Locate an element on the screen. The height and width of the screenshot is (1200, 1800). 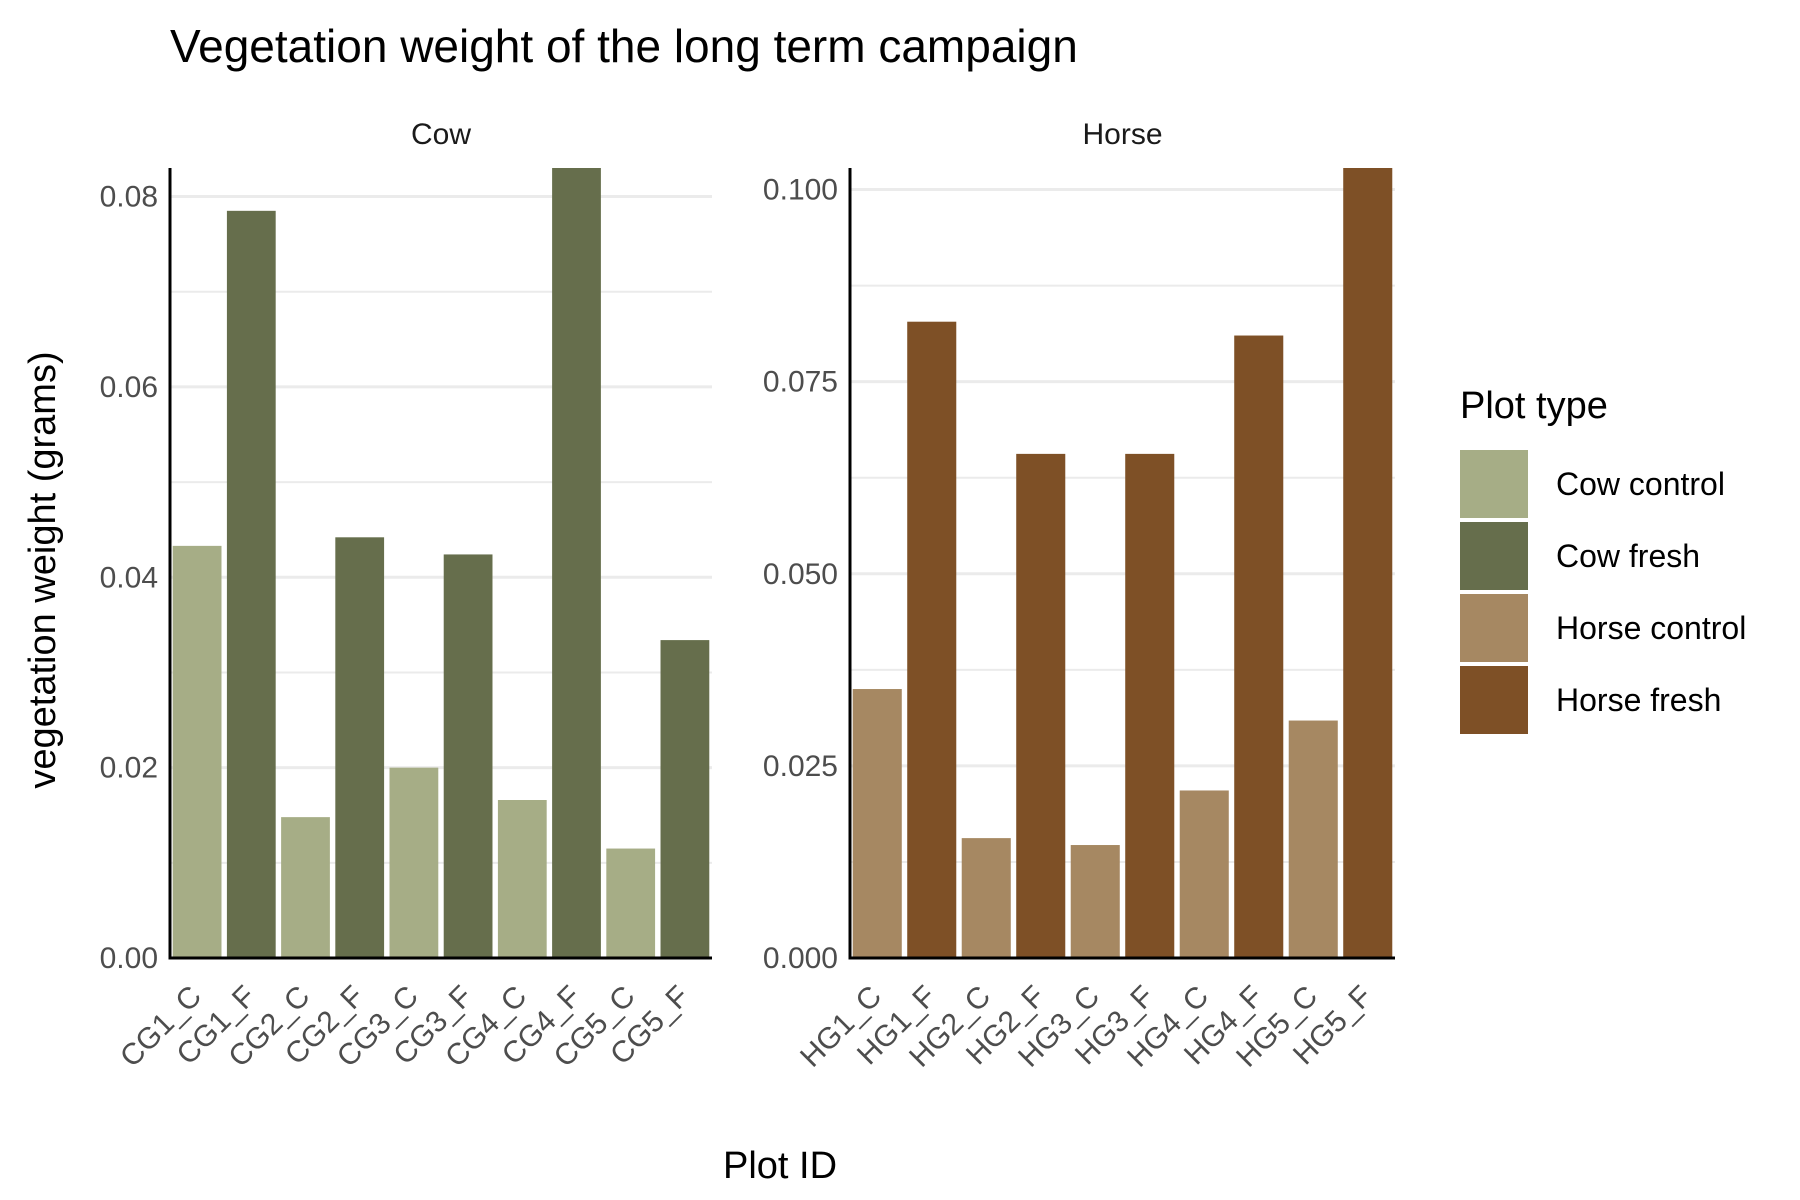
bar-hg5_c is located at coordinates (1313, 839).